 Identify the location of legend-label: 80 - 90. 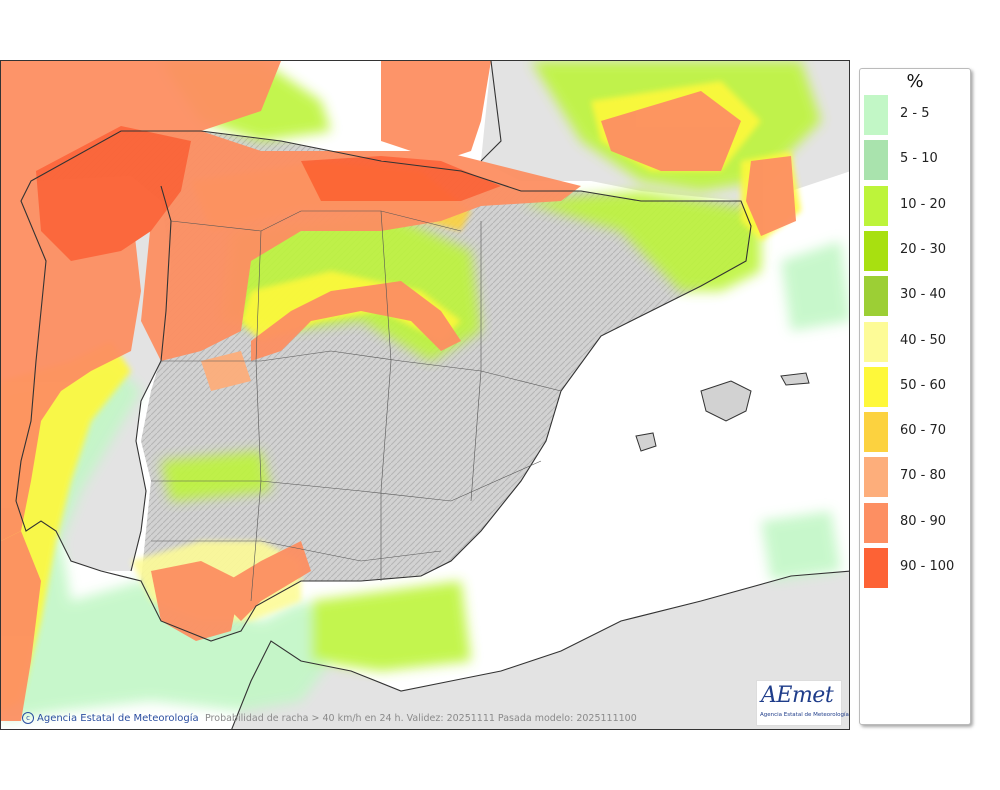
(923, 521).